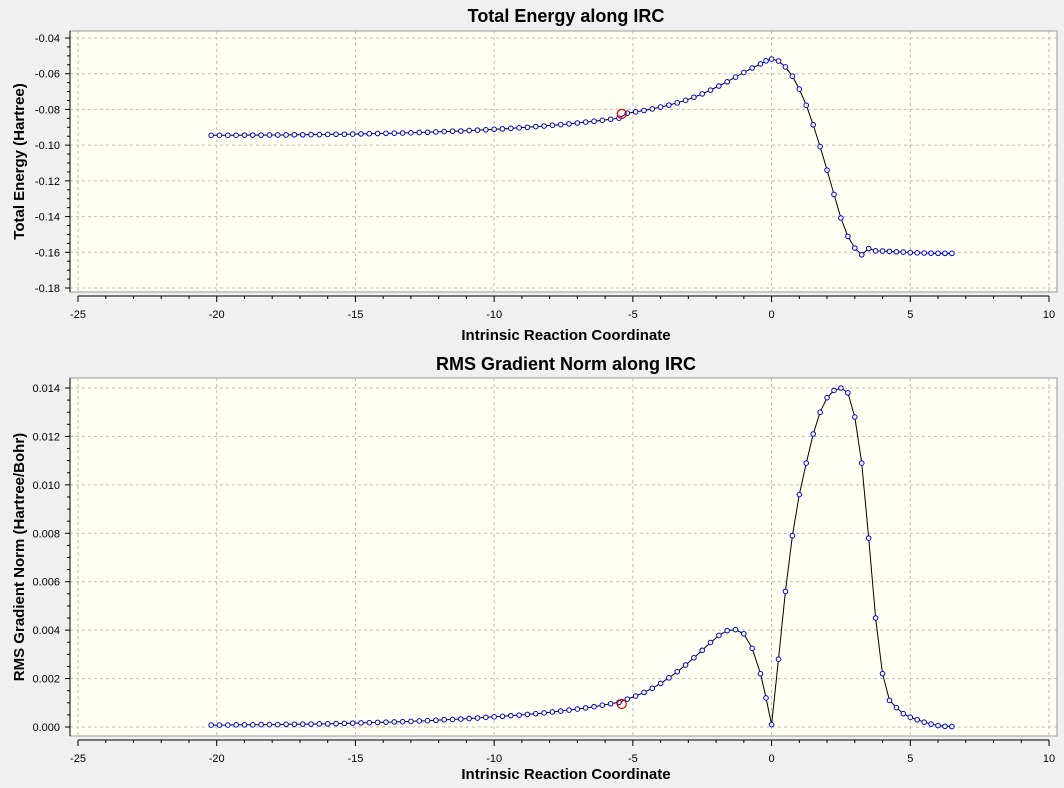 The width and height of the screenshot is (1064, 788). What do you see at coordinates (621, 113) in the screenshot?
I see `energy-current-point-marker` at bounding box center [621, 113].